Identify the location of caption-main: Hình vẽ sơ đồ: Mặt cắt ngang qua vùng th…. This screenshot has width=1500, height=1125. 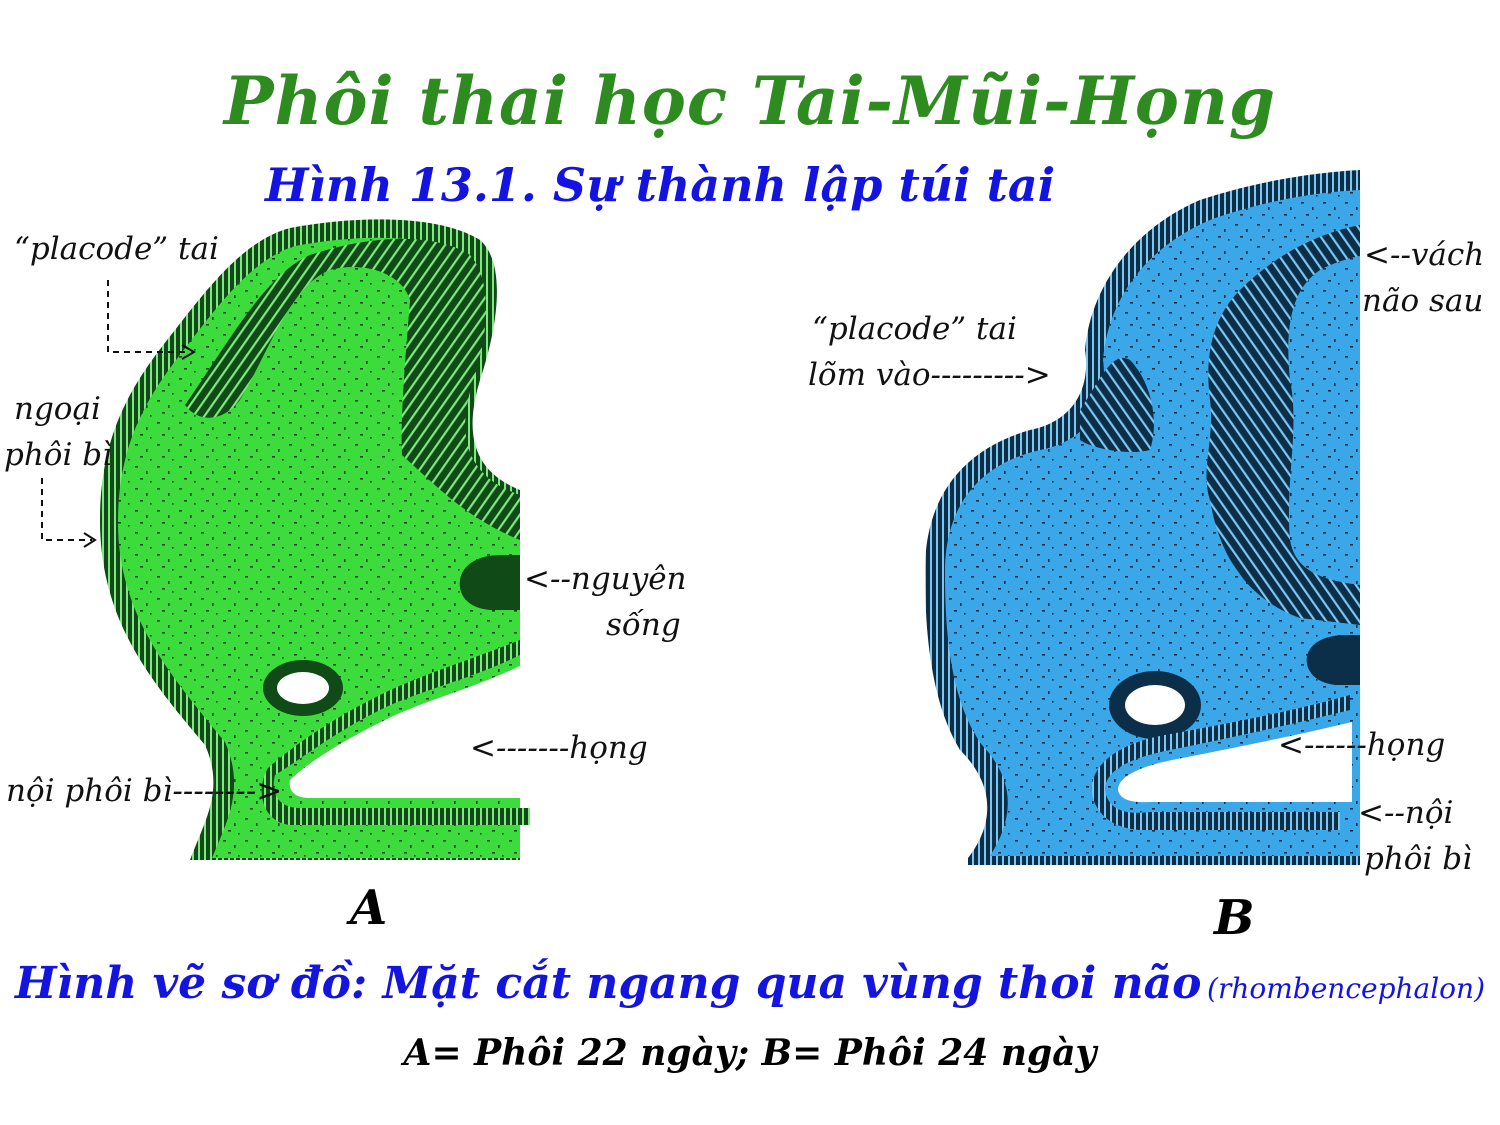
(608, 983).